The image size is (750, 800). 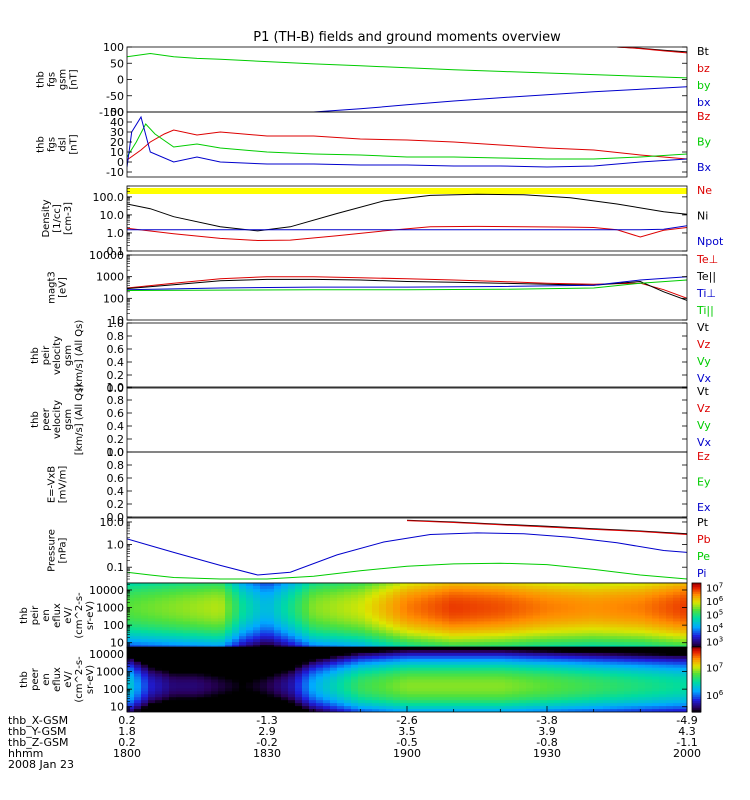 What do you see at coordinates (113, 47) in the screenshot?
I see `y-tick-label: 100` at bounding box center [113, 47].